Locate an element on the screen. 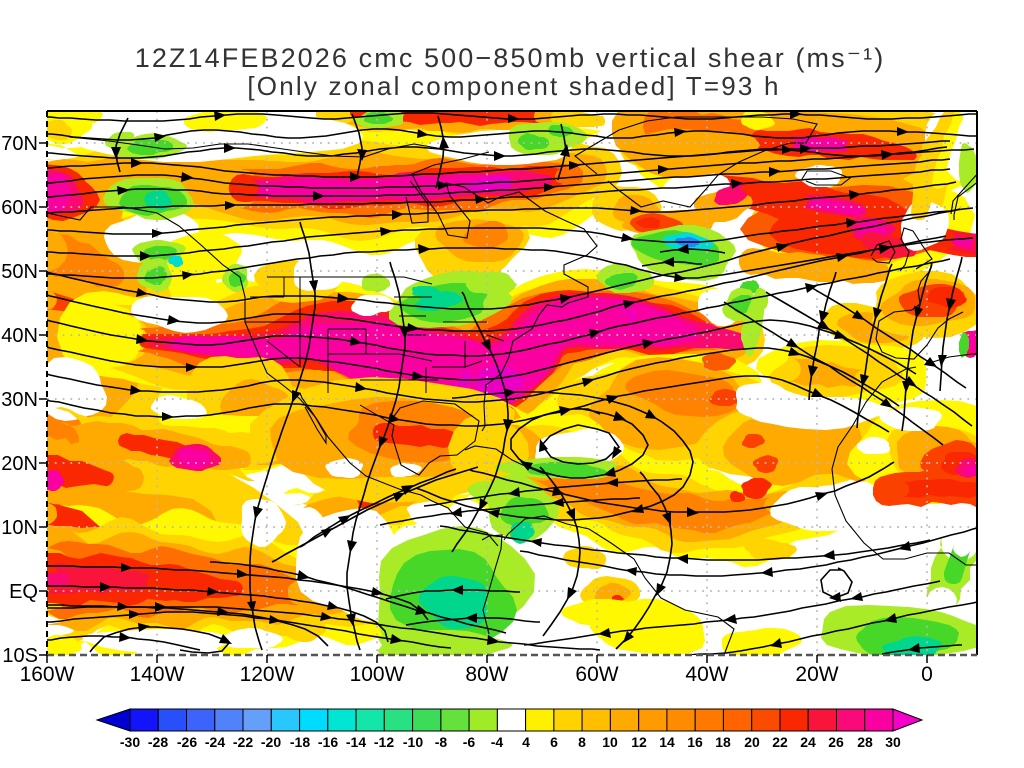 The width and height of the screenshot is (1024, 768). svg-text: 160W is located at coordinates (47, 674).